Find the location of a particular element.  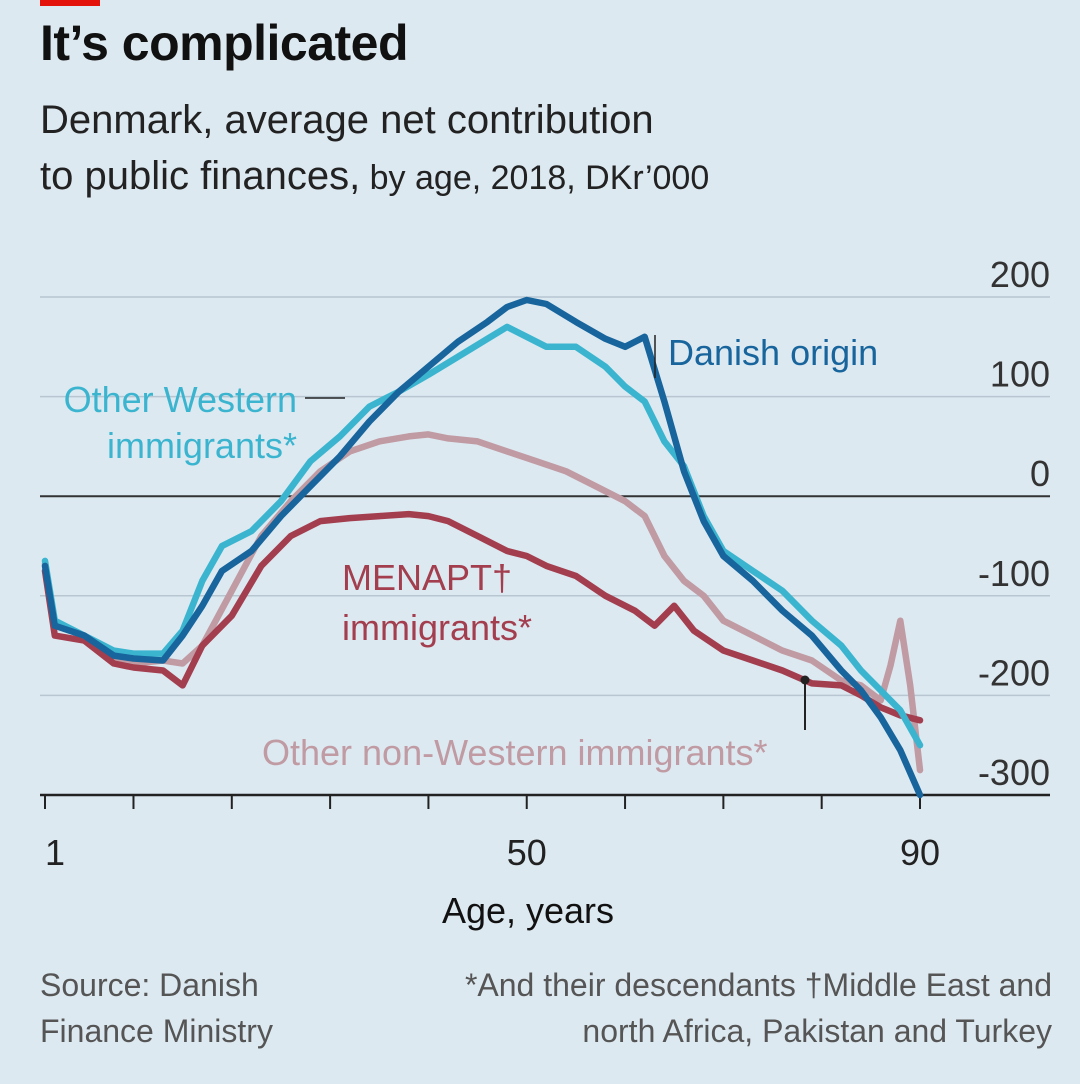

y-tick-label: 200 is located at coordinates (1020, 274).